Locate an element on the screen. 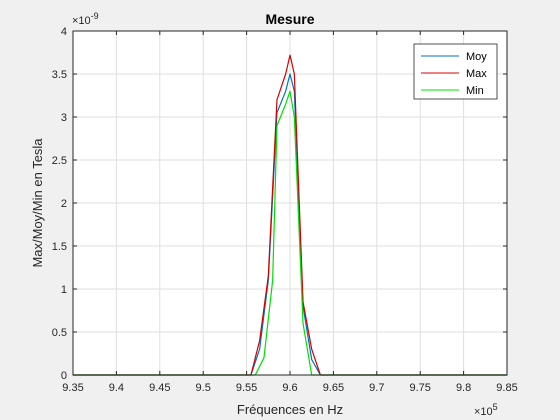  y-axis-label: Max/Moy/Min en Tesla is located at coordinates (37, 203).